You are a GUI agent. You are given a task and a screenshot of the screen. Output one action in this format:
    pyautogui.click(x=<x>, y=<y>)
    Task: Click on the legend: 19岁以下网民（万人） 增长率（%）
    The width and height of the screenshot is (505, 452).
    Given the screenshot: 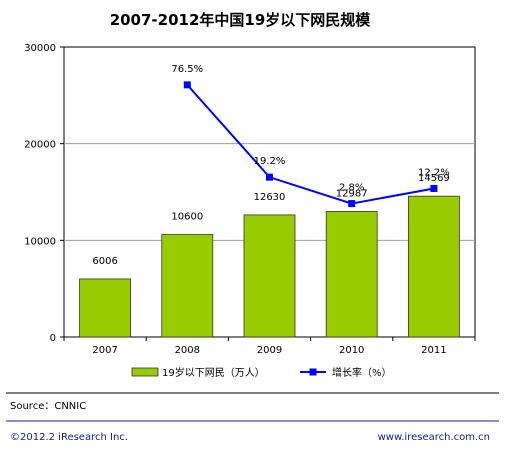 What is the action you would take?
    pyautogui.click(x=261, y=372)
    